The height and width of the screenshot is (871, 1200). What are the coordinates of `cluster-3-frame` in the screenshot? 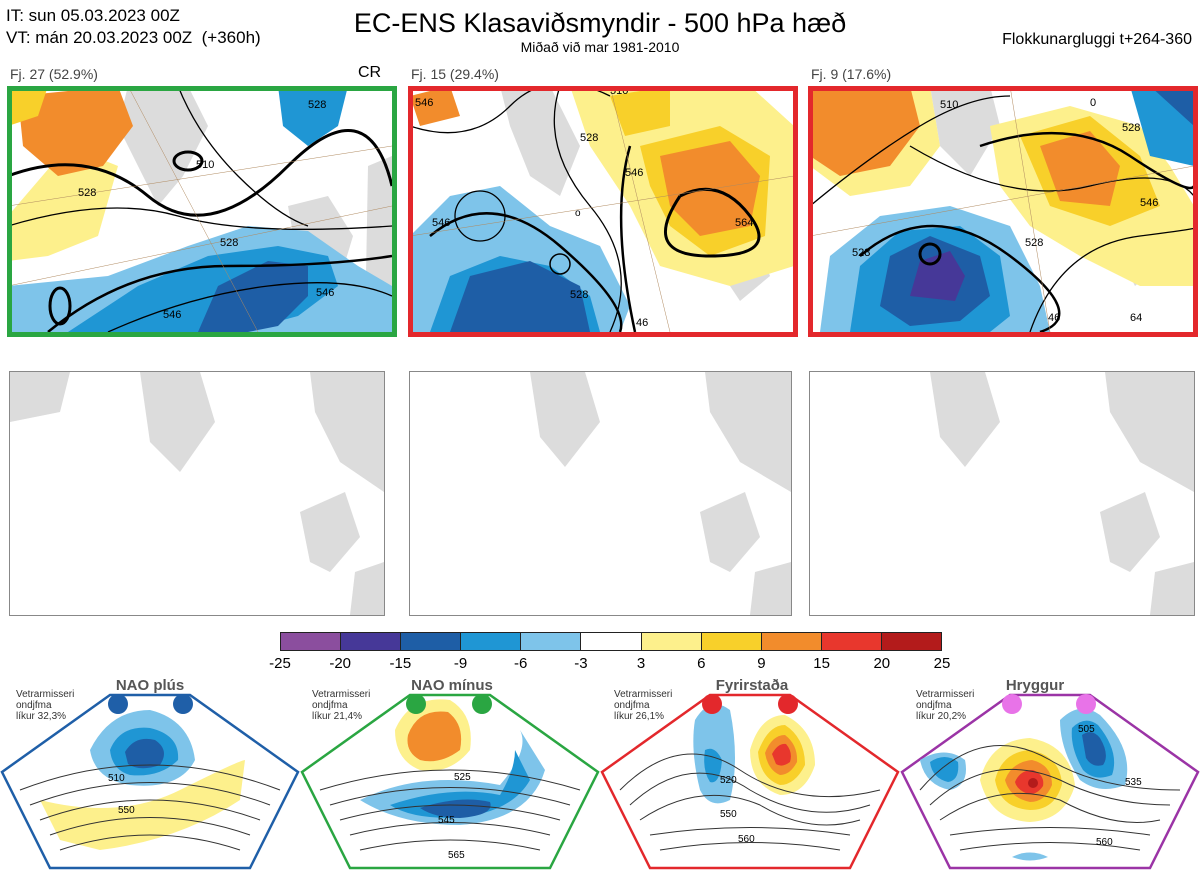 It's located at (1003, 211).